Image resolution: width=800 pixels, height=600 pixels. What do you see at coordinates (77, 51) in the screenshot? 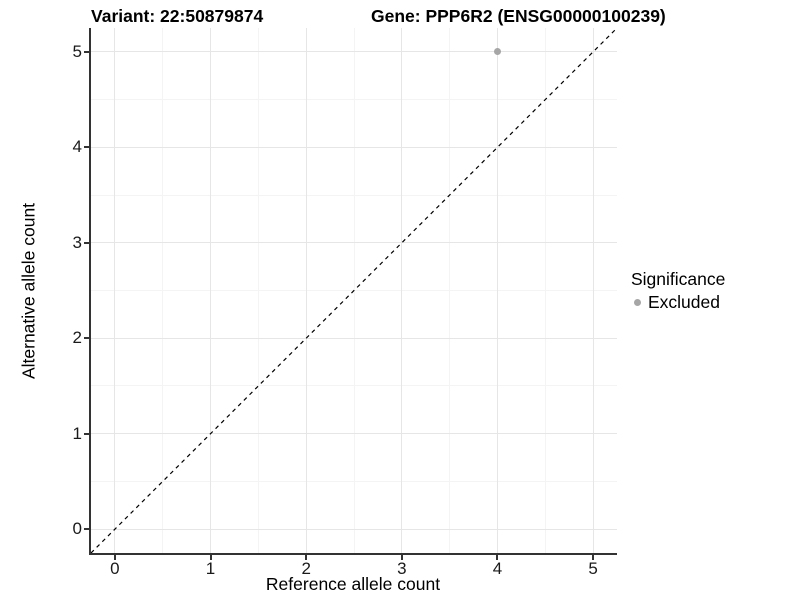
I see `y-tick-label: 5` at bounding box center [77, 51].